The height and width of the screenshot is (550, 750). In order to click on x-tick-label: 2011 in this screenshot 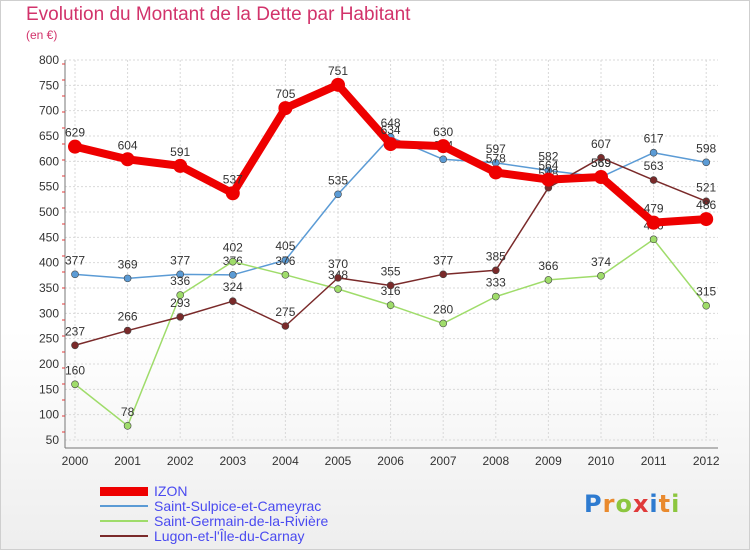, I will do `click(654, 461)`.